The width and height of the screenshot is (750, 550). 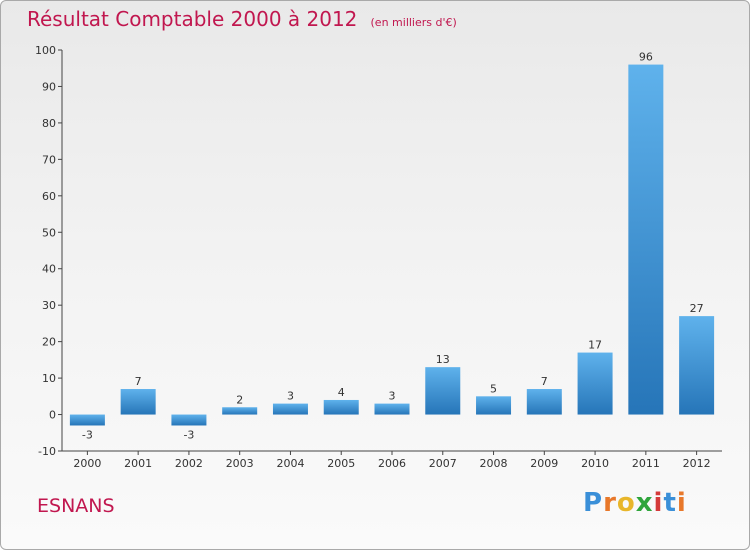 I want to click on x-tick-label: 2003, so click(x=240, y=463).